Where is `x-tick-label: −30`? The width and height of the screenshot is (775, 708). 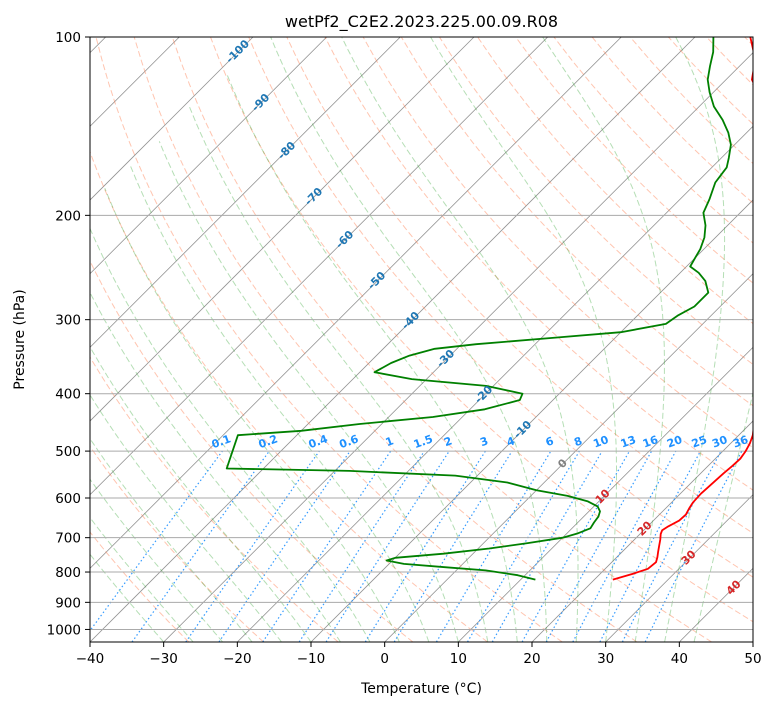
x-tick-label: −30 is located at coordinates (163, 659).